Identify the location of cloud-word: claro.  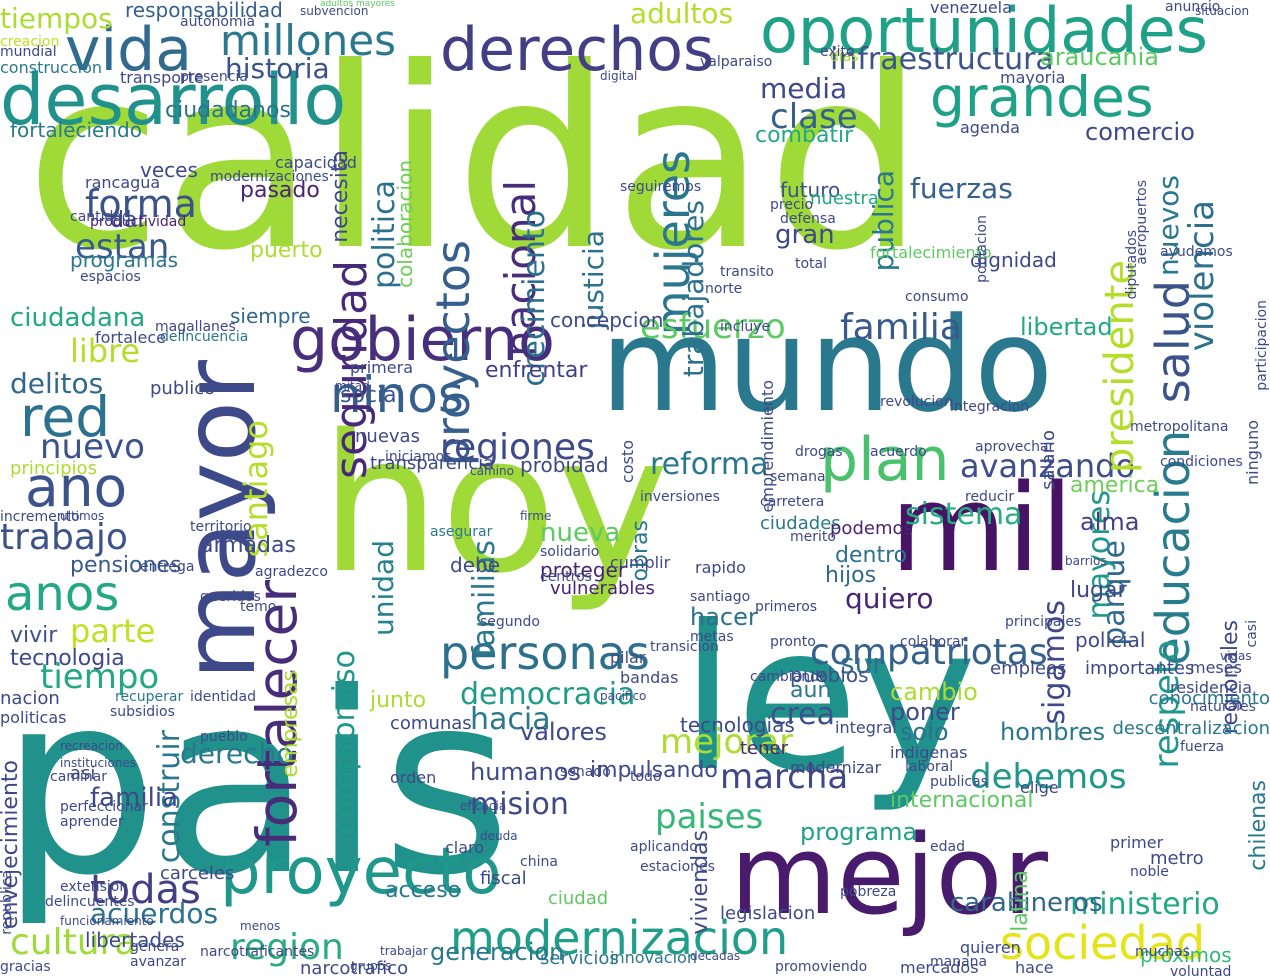
(465, 847).